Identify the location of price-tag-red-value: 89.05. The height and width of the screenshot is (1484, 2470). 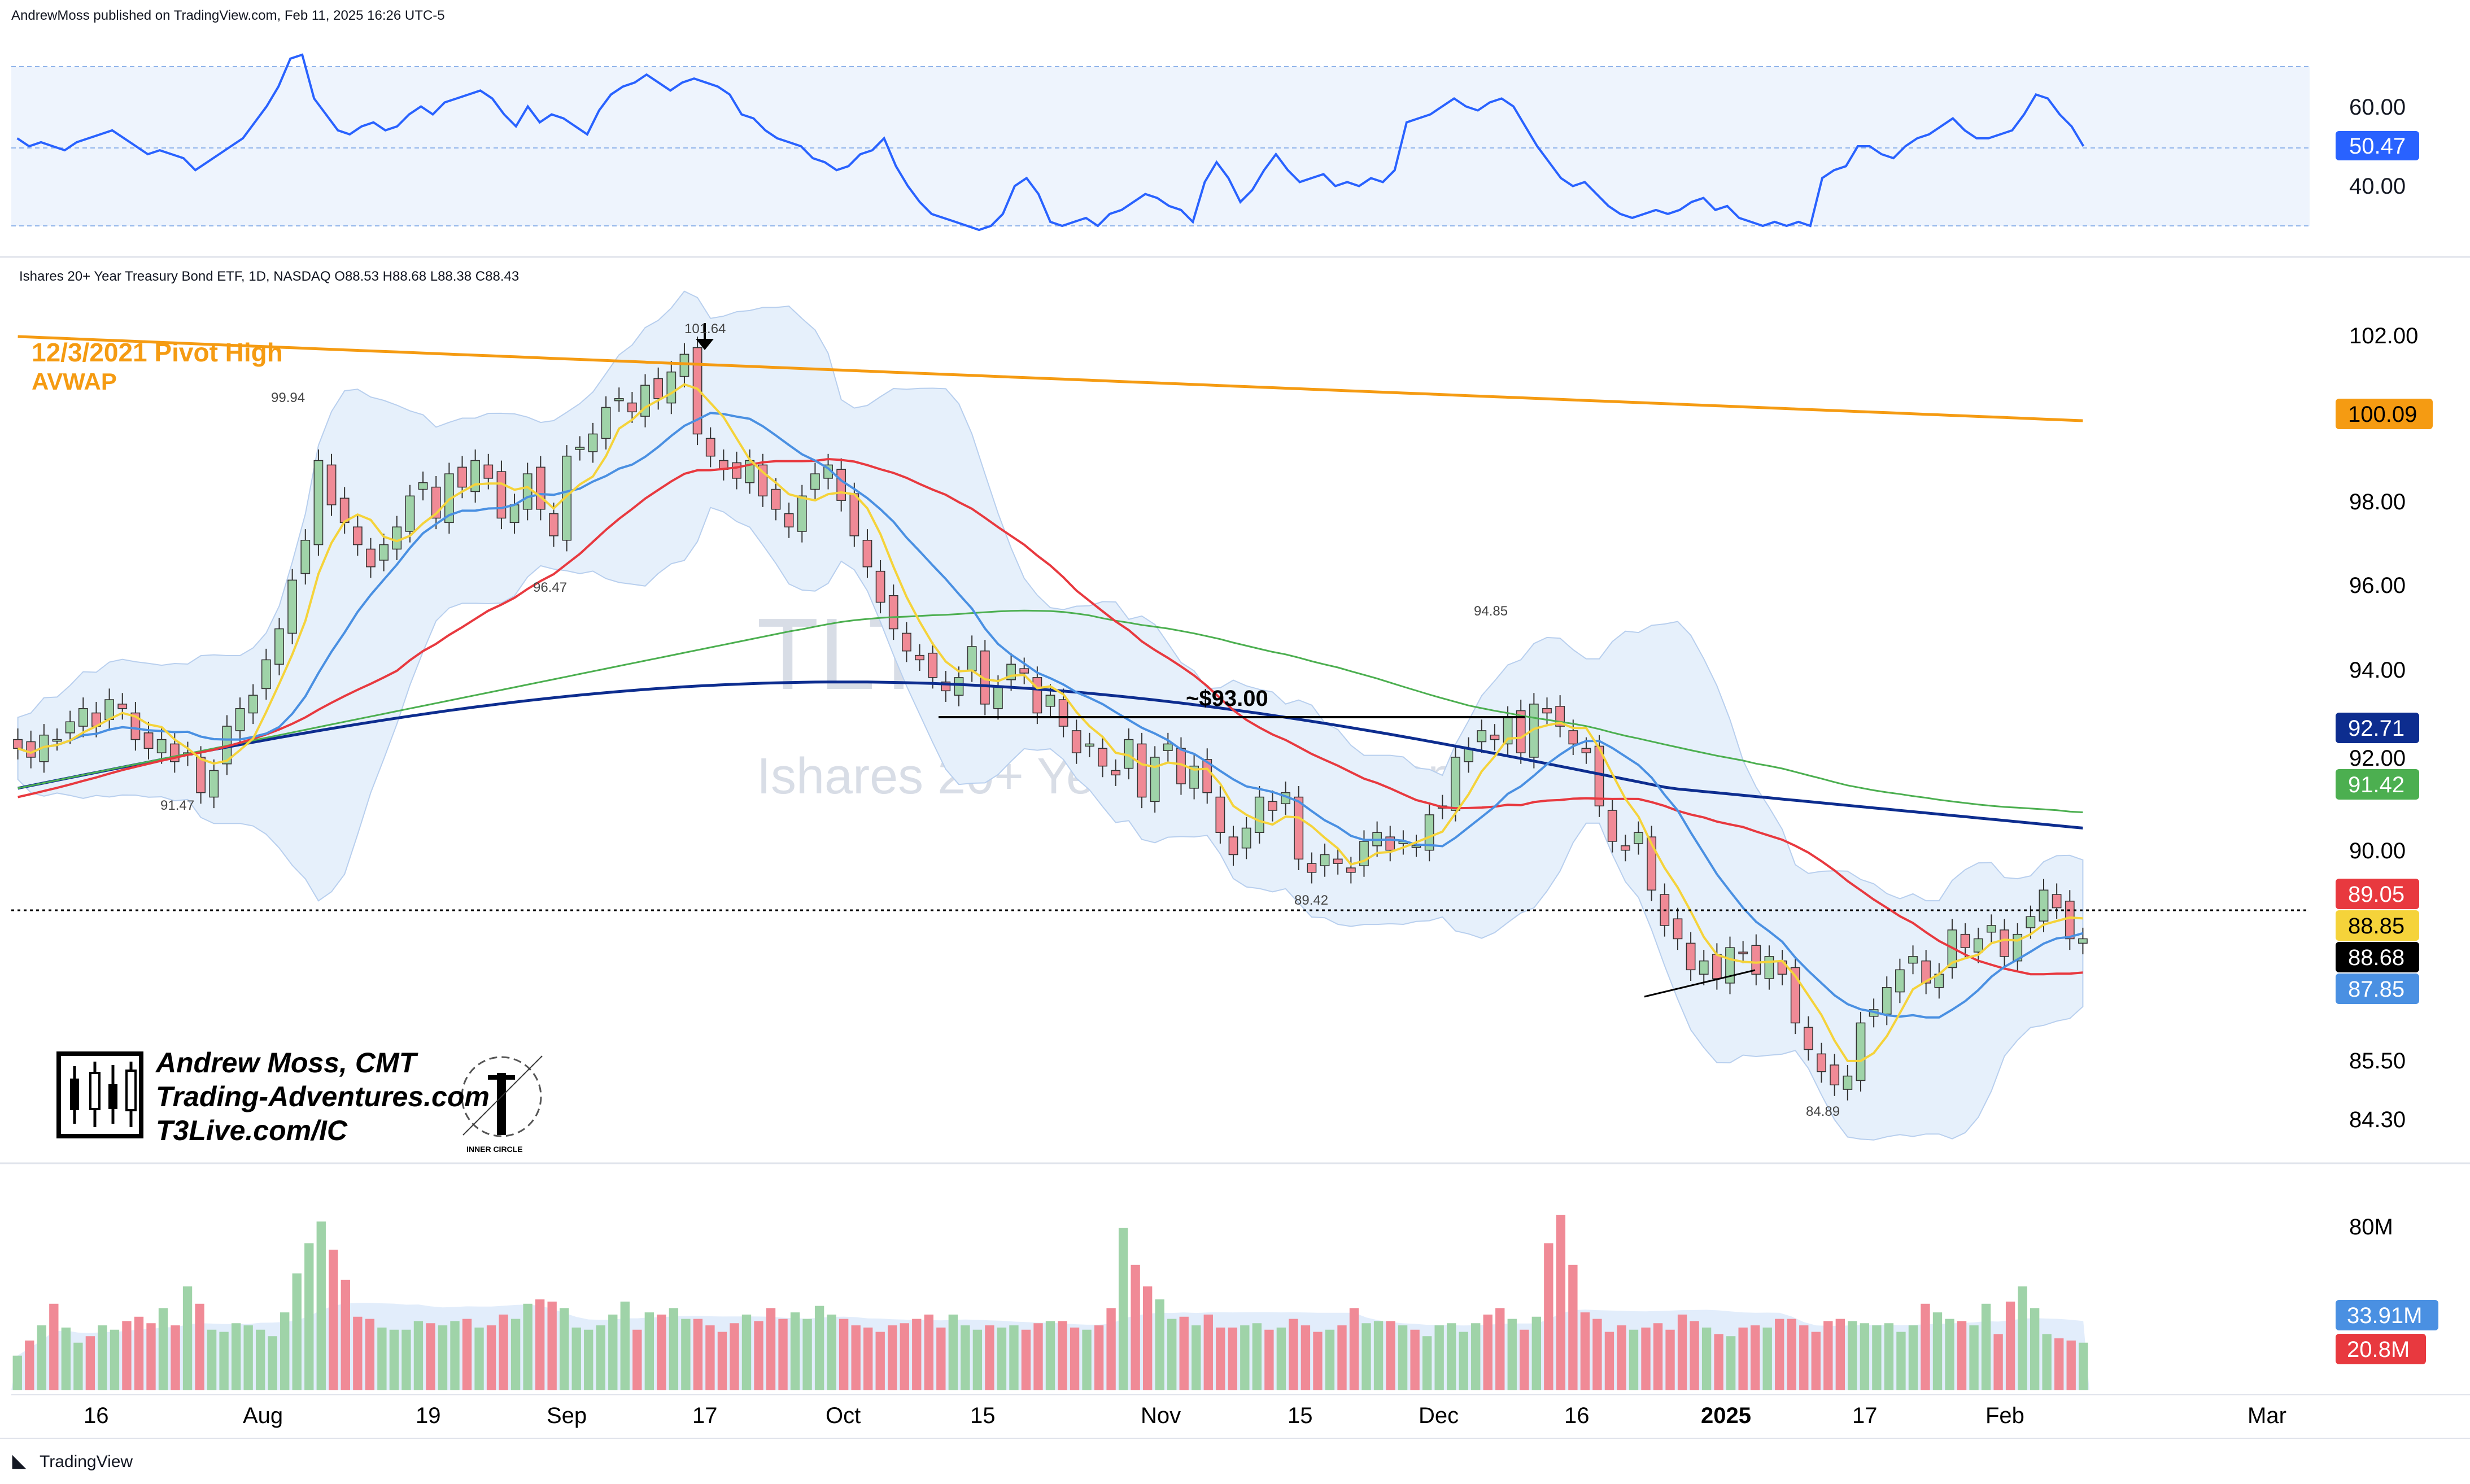
(2376, 894).